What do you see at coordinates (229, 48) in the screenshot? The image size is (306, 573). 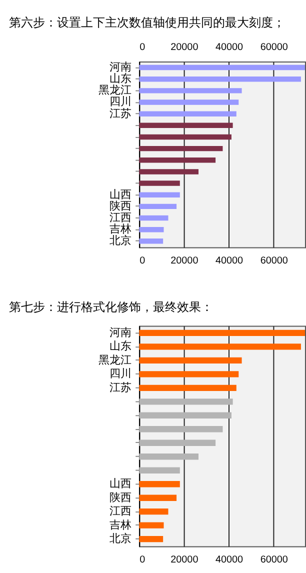 I see `x2-tick-label: 40000` at bounding box center [229, 48].